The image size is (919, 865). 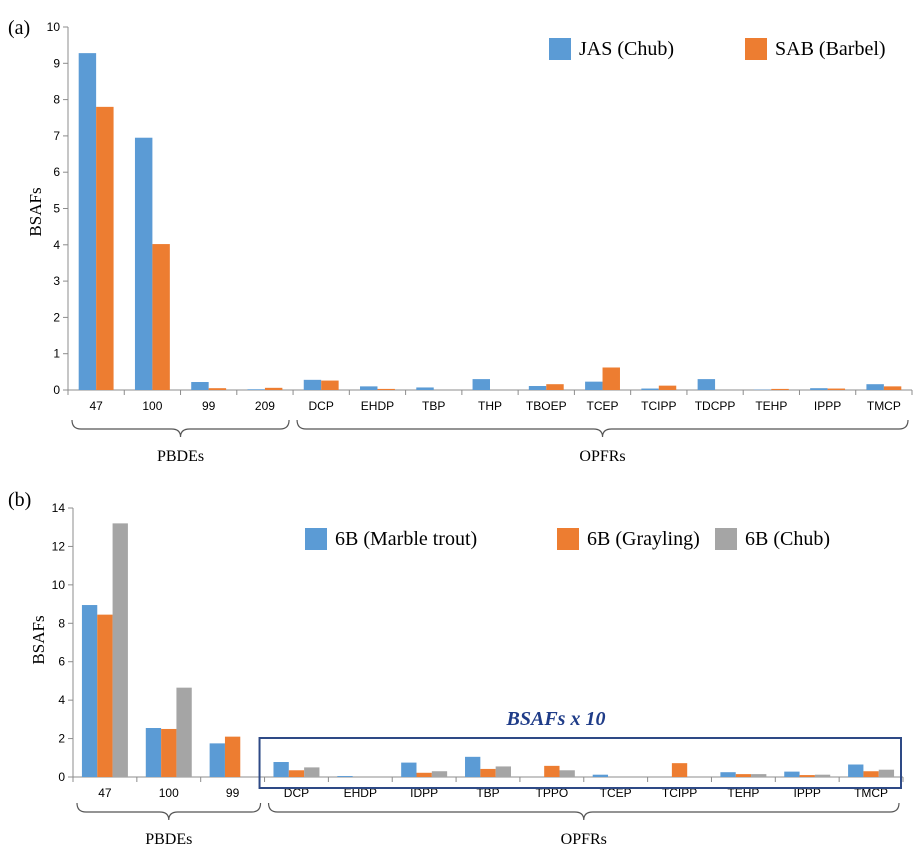 I want to click on bar-6b-chub--tbp, so click(x=503, y=771).